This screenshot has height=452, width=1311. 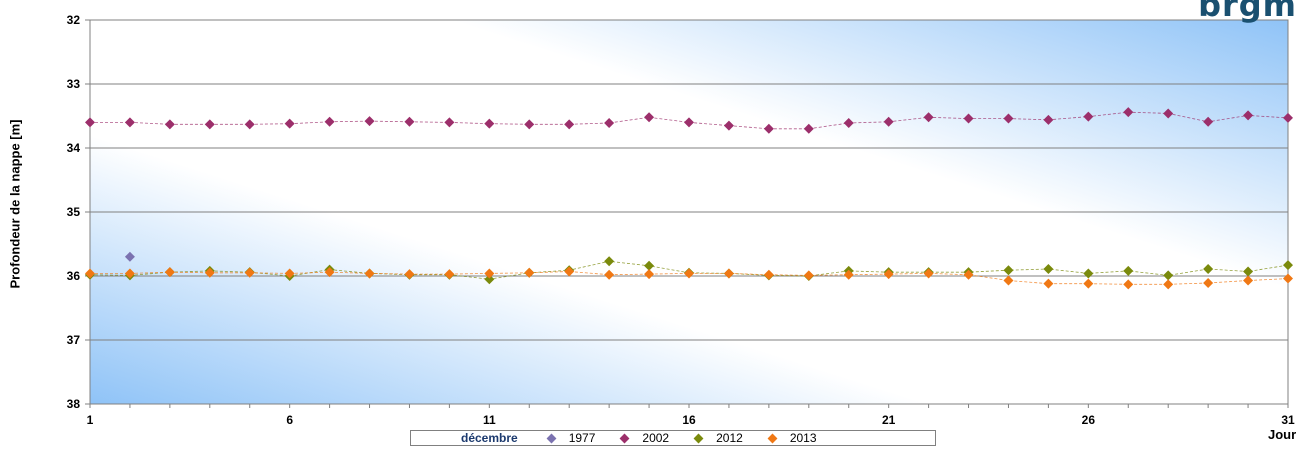 What do you see at coordinates (889, 420) in the screenshot?
I see `x-tick-label: 21` at bounding box center [889, 420].